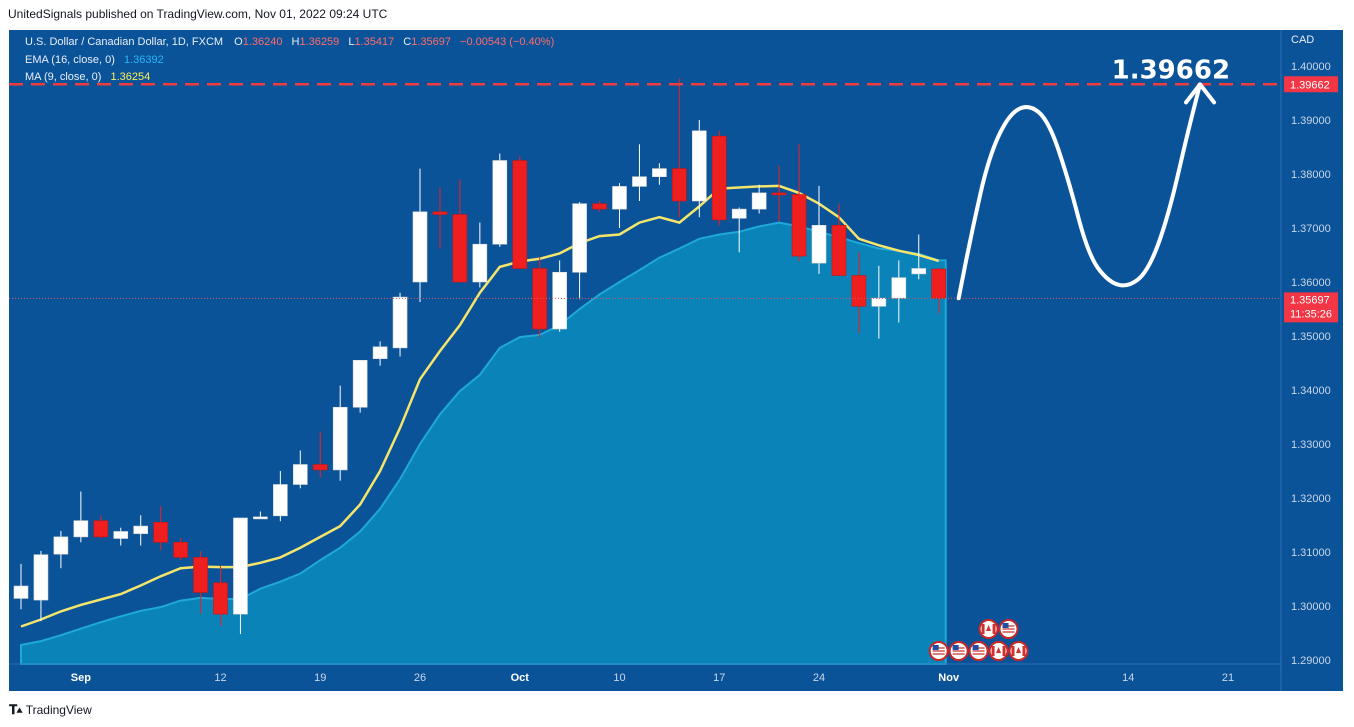 The width and height of the screenshot is (1354, 727). What do you see at coordinates (94, 60) in the screenshot?
I see `legend-ema-row: EMA (16, close, 0) 1.36392` at bounding box center [94, 60].